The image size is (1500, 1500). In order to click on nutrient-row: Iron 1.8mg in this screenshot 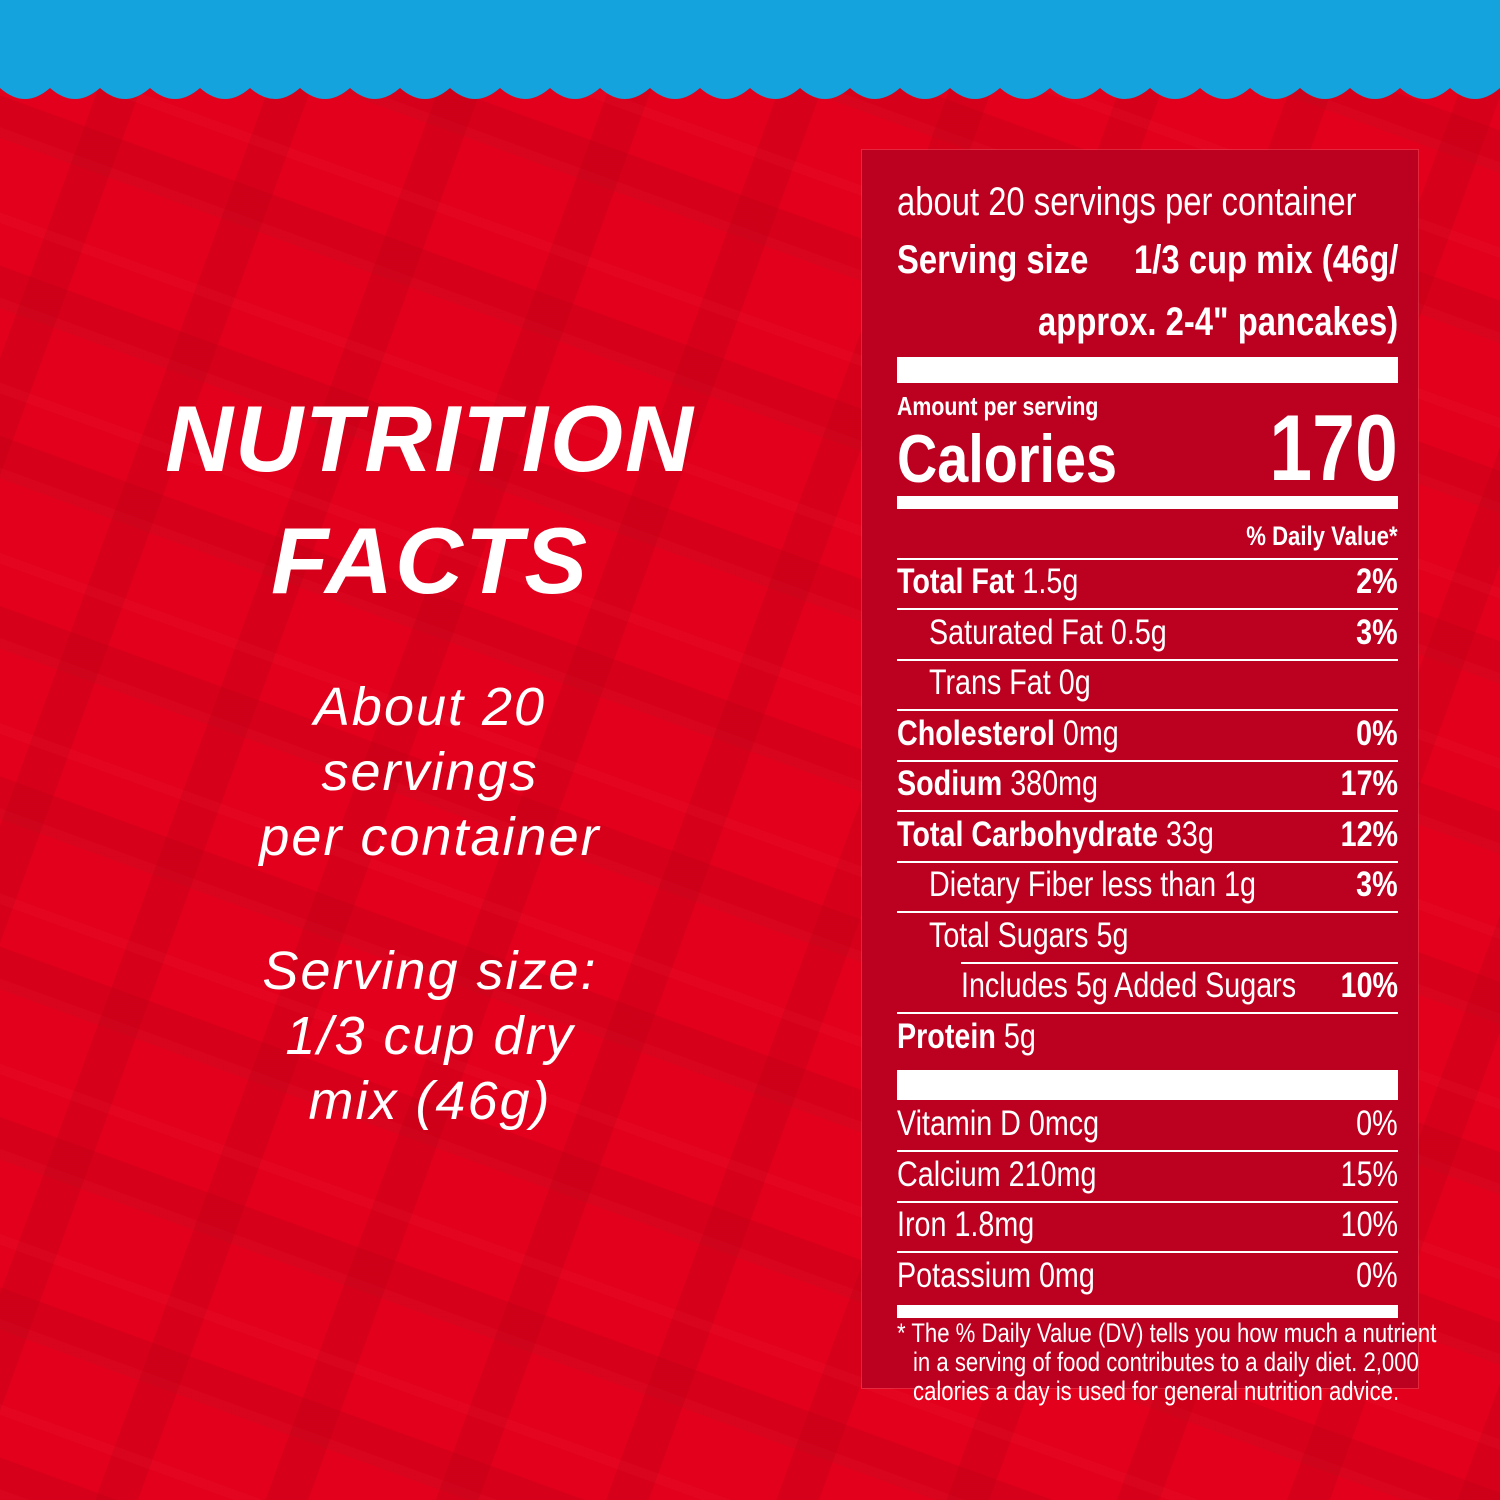, I will do `click(965, 1225)`.